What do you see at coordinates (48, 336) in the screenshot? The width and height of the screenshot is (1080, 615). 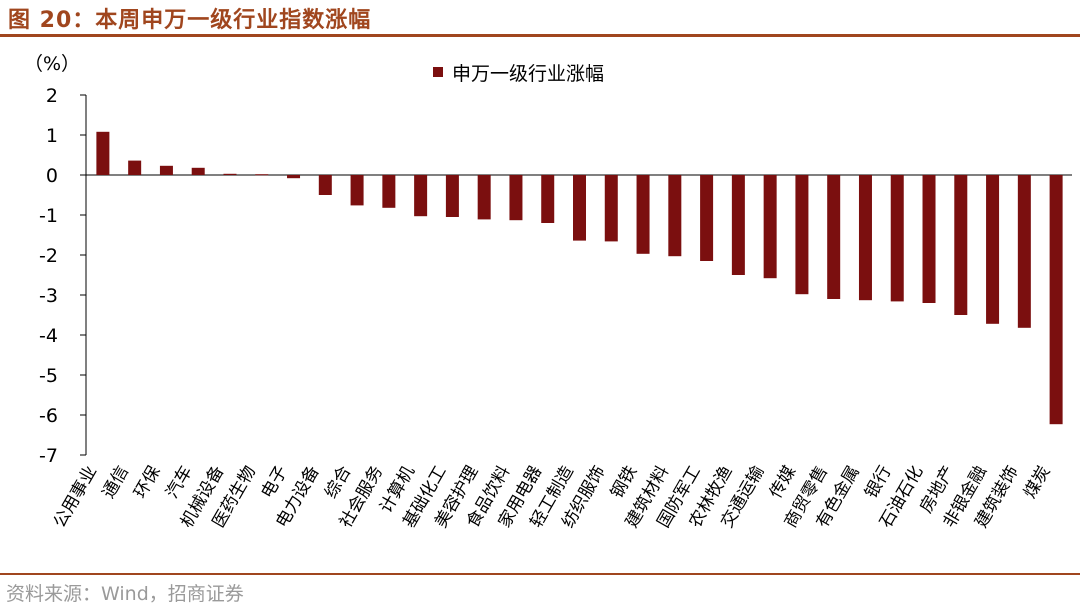 I see `y-tick-label: -4` at bounding box center [48, 336].